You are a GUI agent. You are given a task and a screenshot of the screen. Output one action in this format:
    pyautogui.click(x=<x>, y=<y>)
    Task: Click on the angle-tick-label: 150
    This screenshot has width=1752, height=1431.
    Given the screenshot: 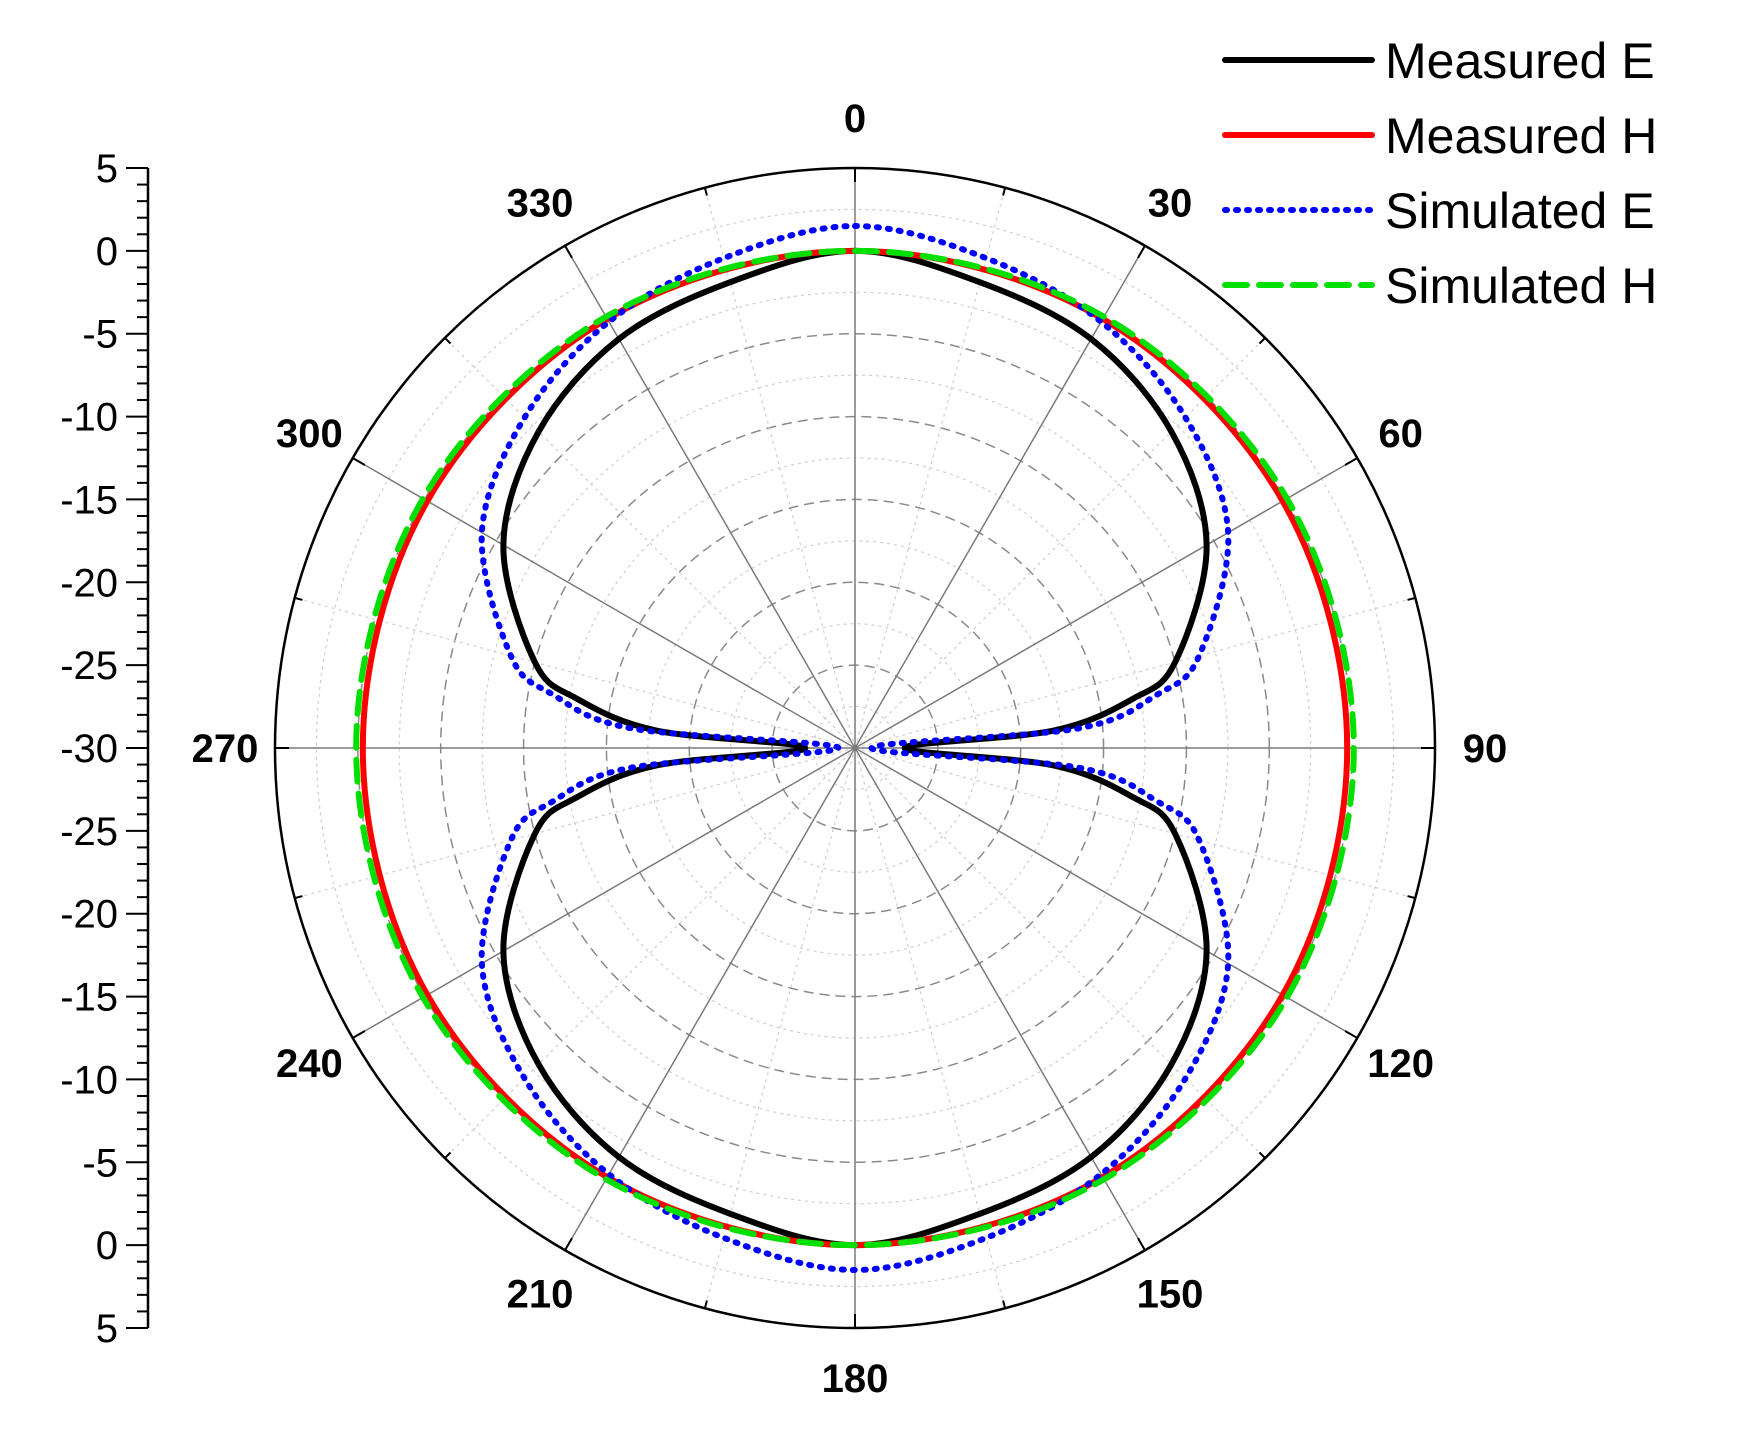 What is the action you would take?
    pyautogui.click(x=1170, y=1295)
    